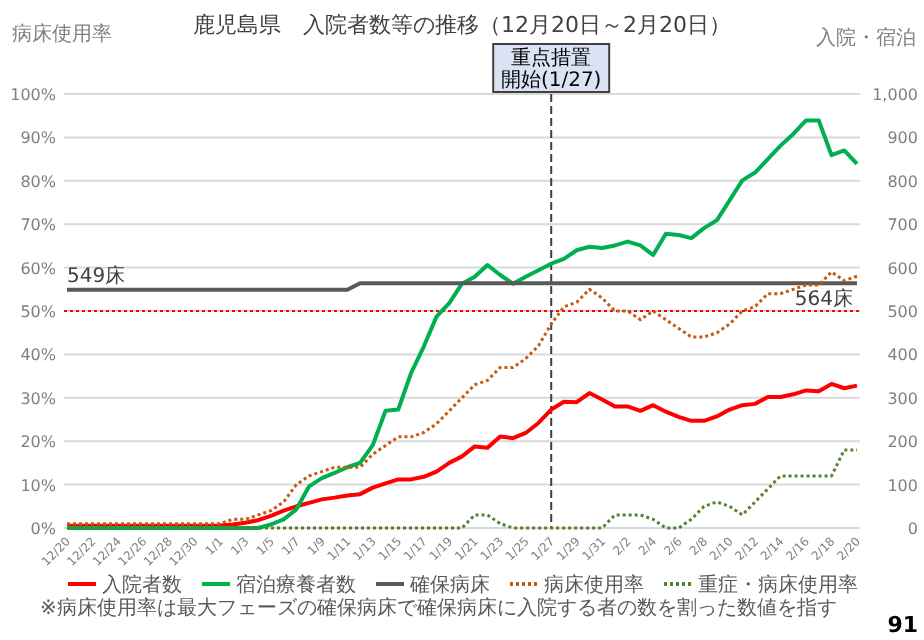  What do you see at coordinates (38, 138) in the screenshot?
I see `ytick-label: 90%` at bounding box center [38, 138].